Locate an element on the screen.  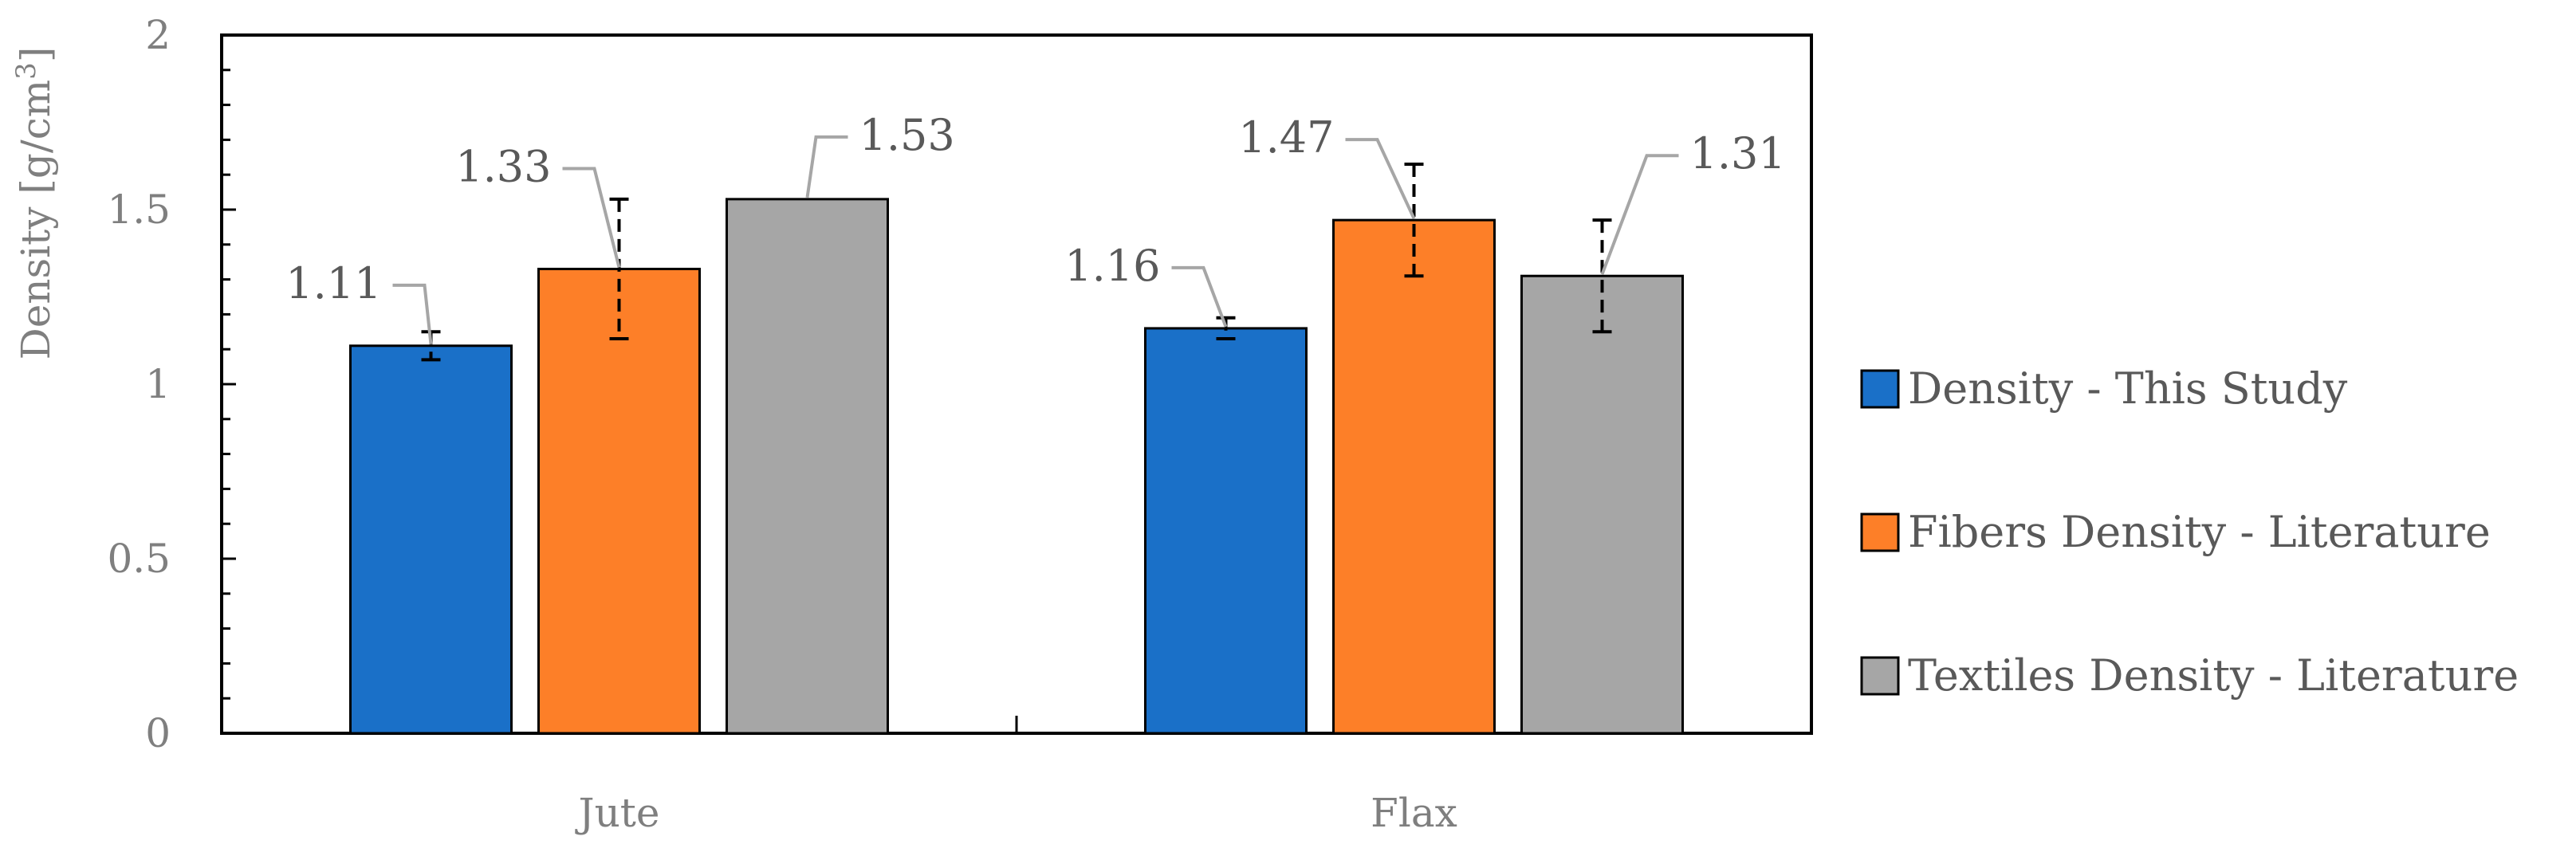
legend-label: Textiles Density - Literature is located at coordinates (2214, 676).